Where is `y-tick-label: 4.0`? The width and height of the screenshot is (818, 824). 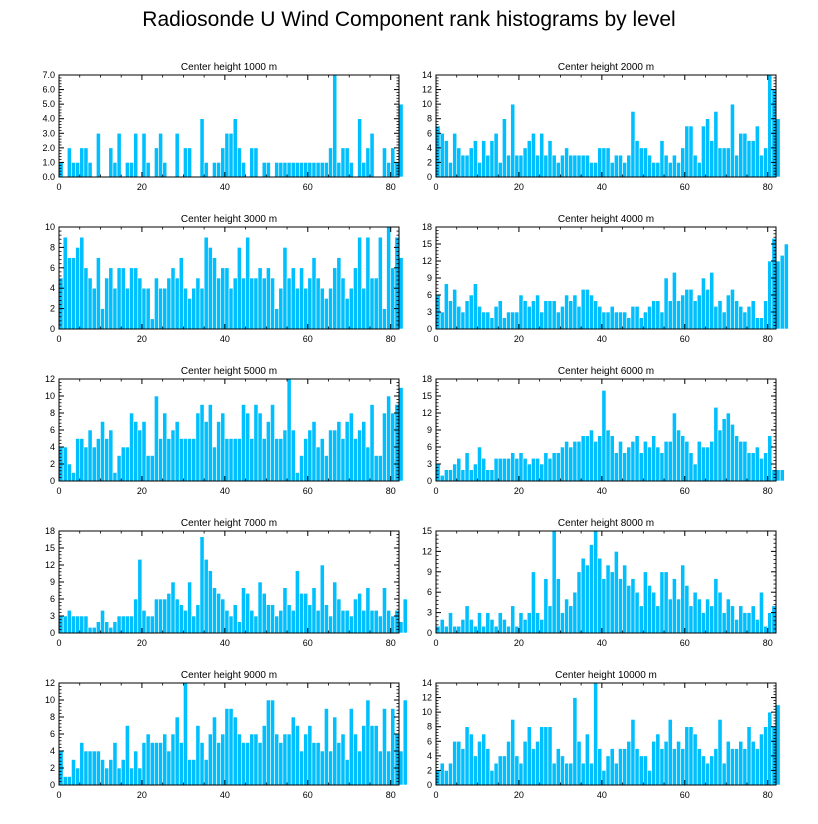
y-tick-label: 4.0 is located at coordinates (48, 119).